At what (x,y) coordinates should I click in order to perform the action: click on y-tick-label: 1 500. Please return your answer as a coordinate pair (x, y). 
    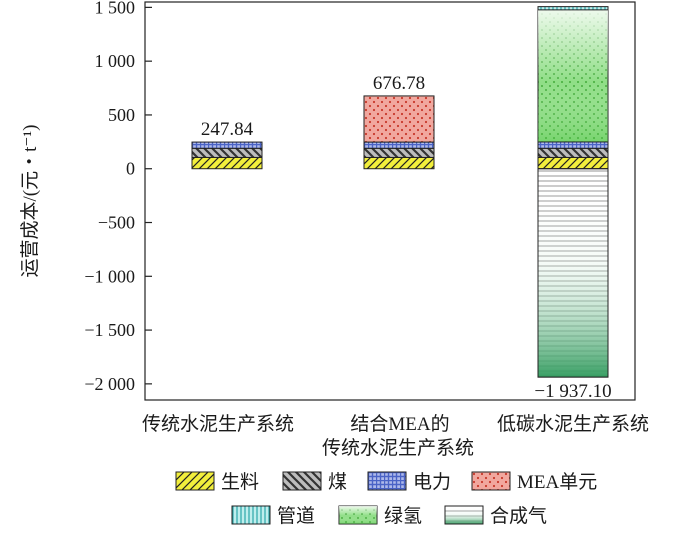
    Looking at the image, I should click on (115, 8).